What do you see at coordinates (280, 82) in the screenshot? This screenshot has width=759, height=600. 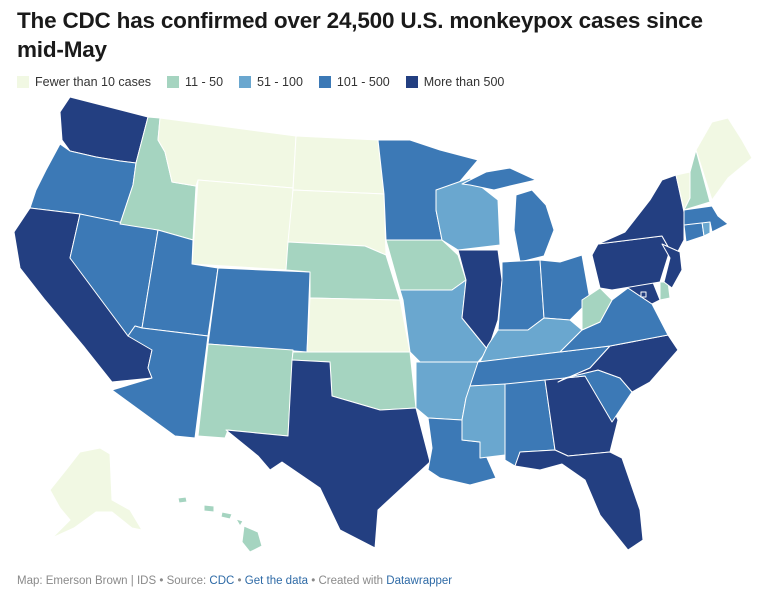 I see `legend-label: 51 - 100` at bounding box center [280, 82].